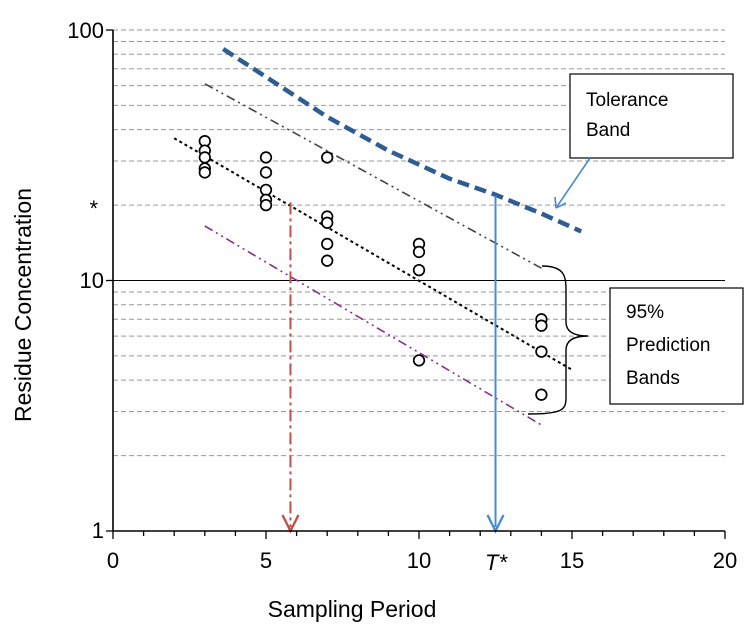 This screenshot has width=746, height=626. What do you see at coordinates (85, 30) in the screenshot?
I see `y-tick-label-100: 100` at bounding box center [85, 30].